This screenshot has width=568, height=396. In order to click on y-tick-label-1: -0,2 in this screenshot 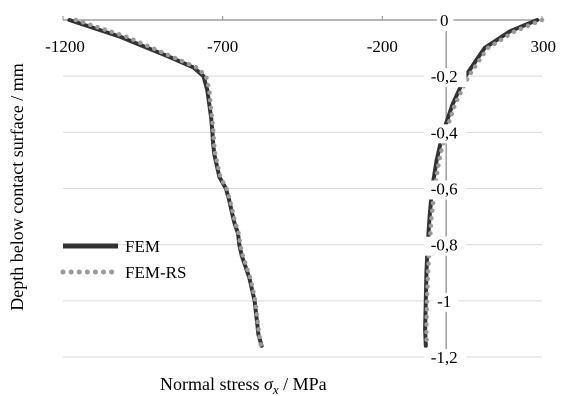, I will do `click(444, 76)`.